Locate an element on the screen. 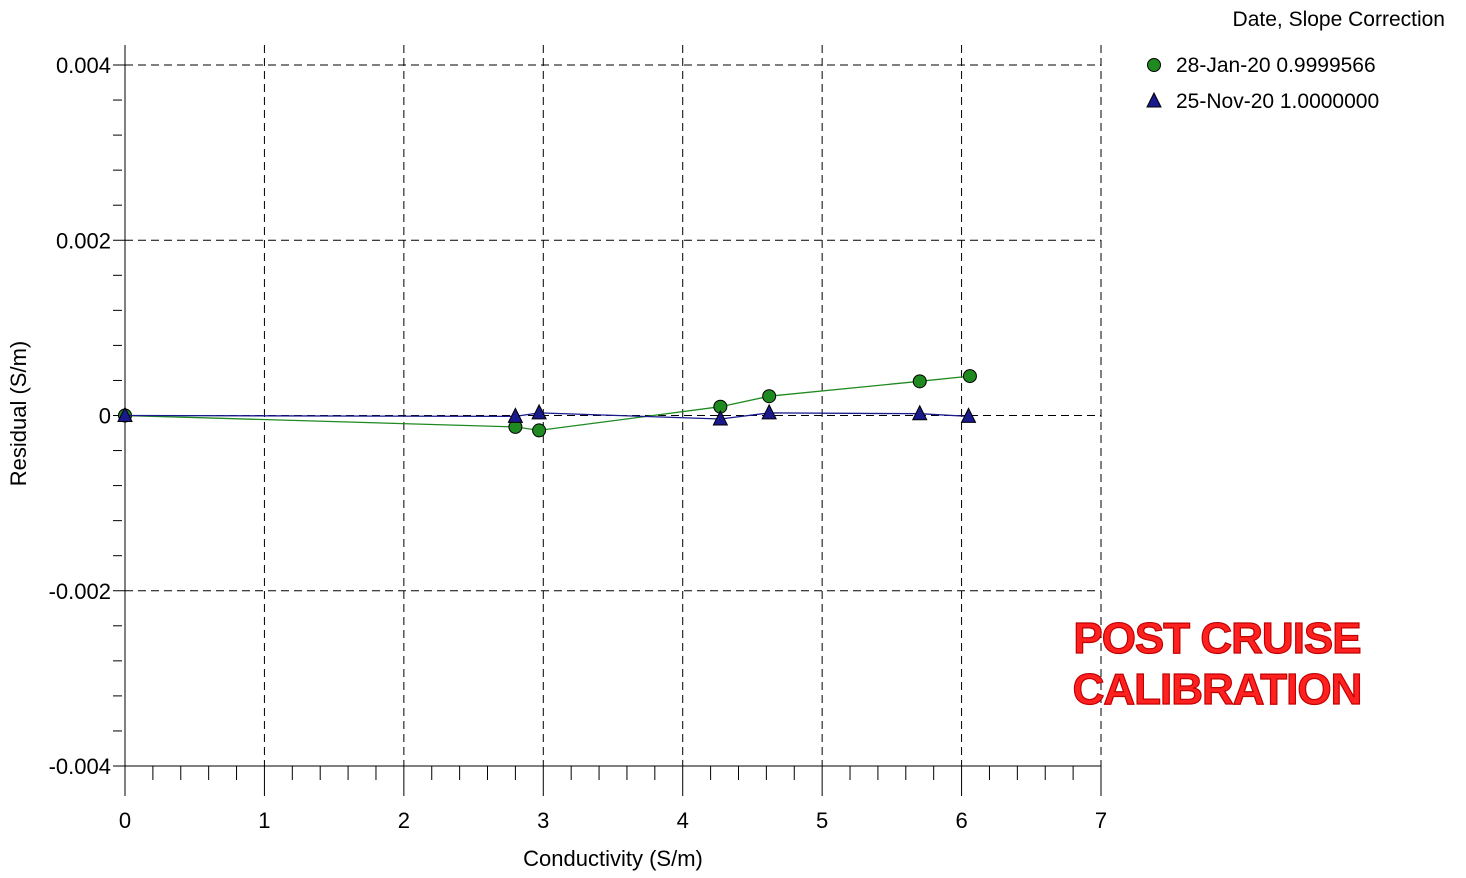 The image size is (1466, 878). y-tick-label: 0.002 is located at coordinates (83, 240).